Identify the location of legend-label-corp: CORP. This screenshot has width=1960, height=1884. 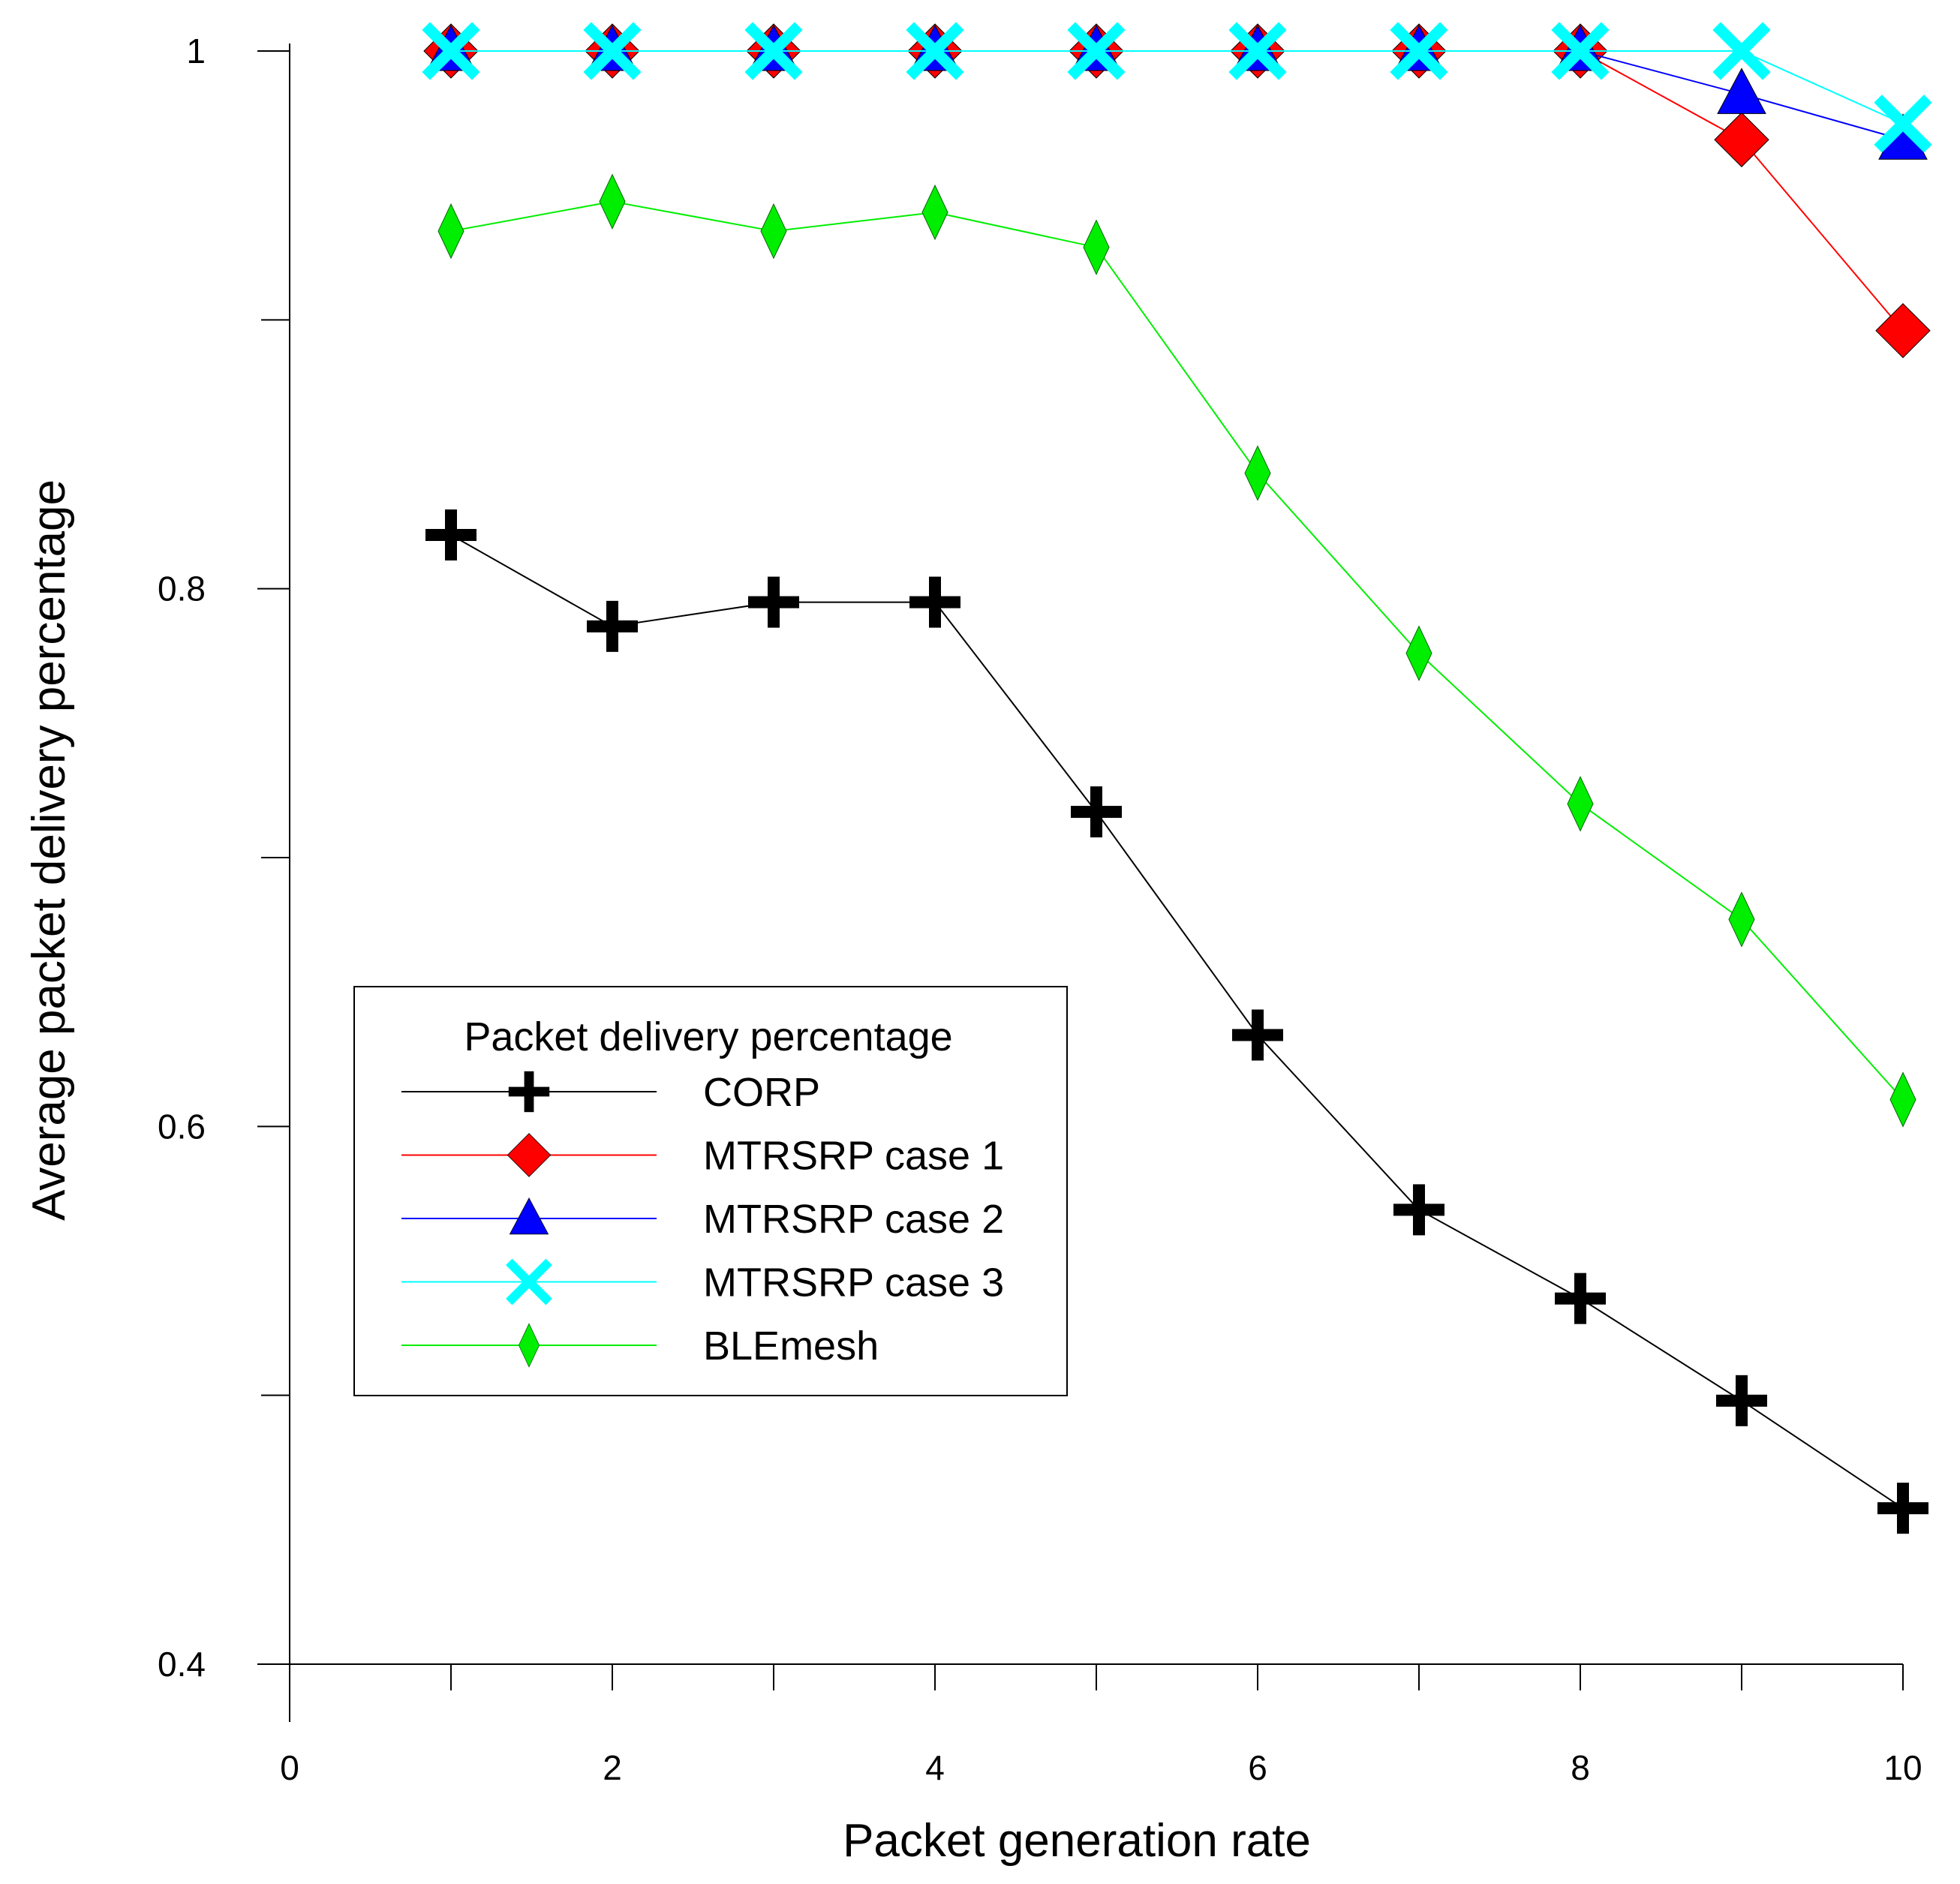
(761, 1092).